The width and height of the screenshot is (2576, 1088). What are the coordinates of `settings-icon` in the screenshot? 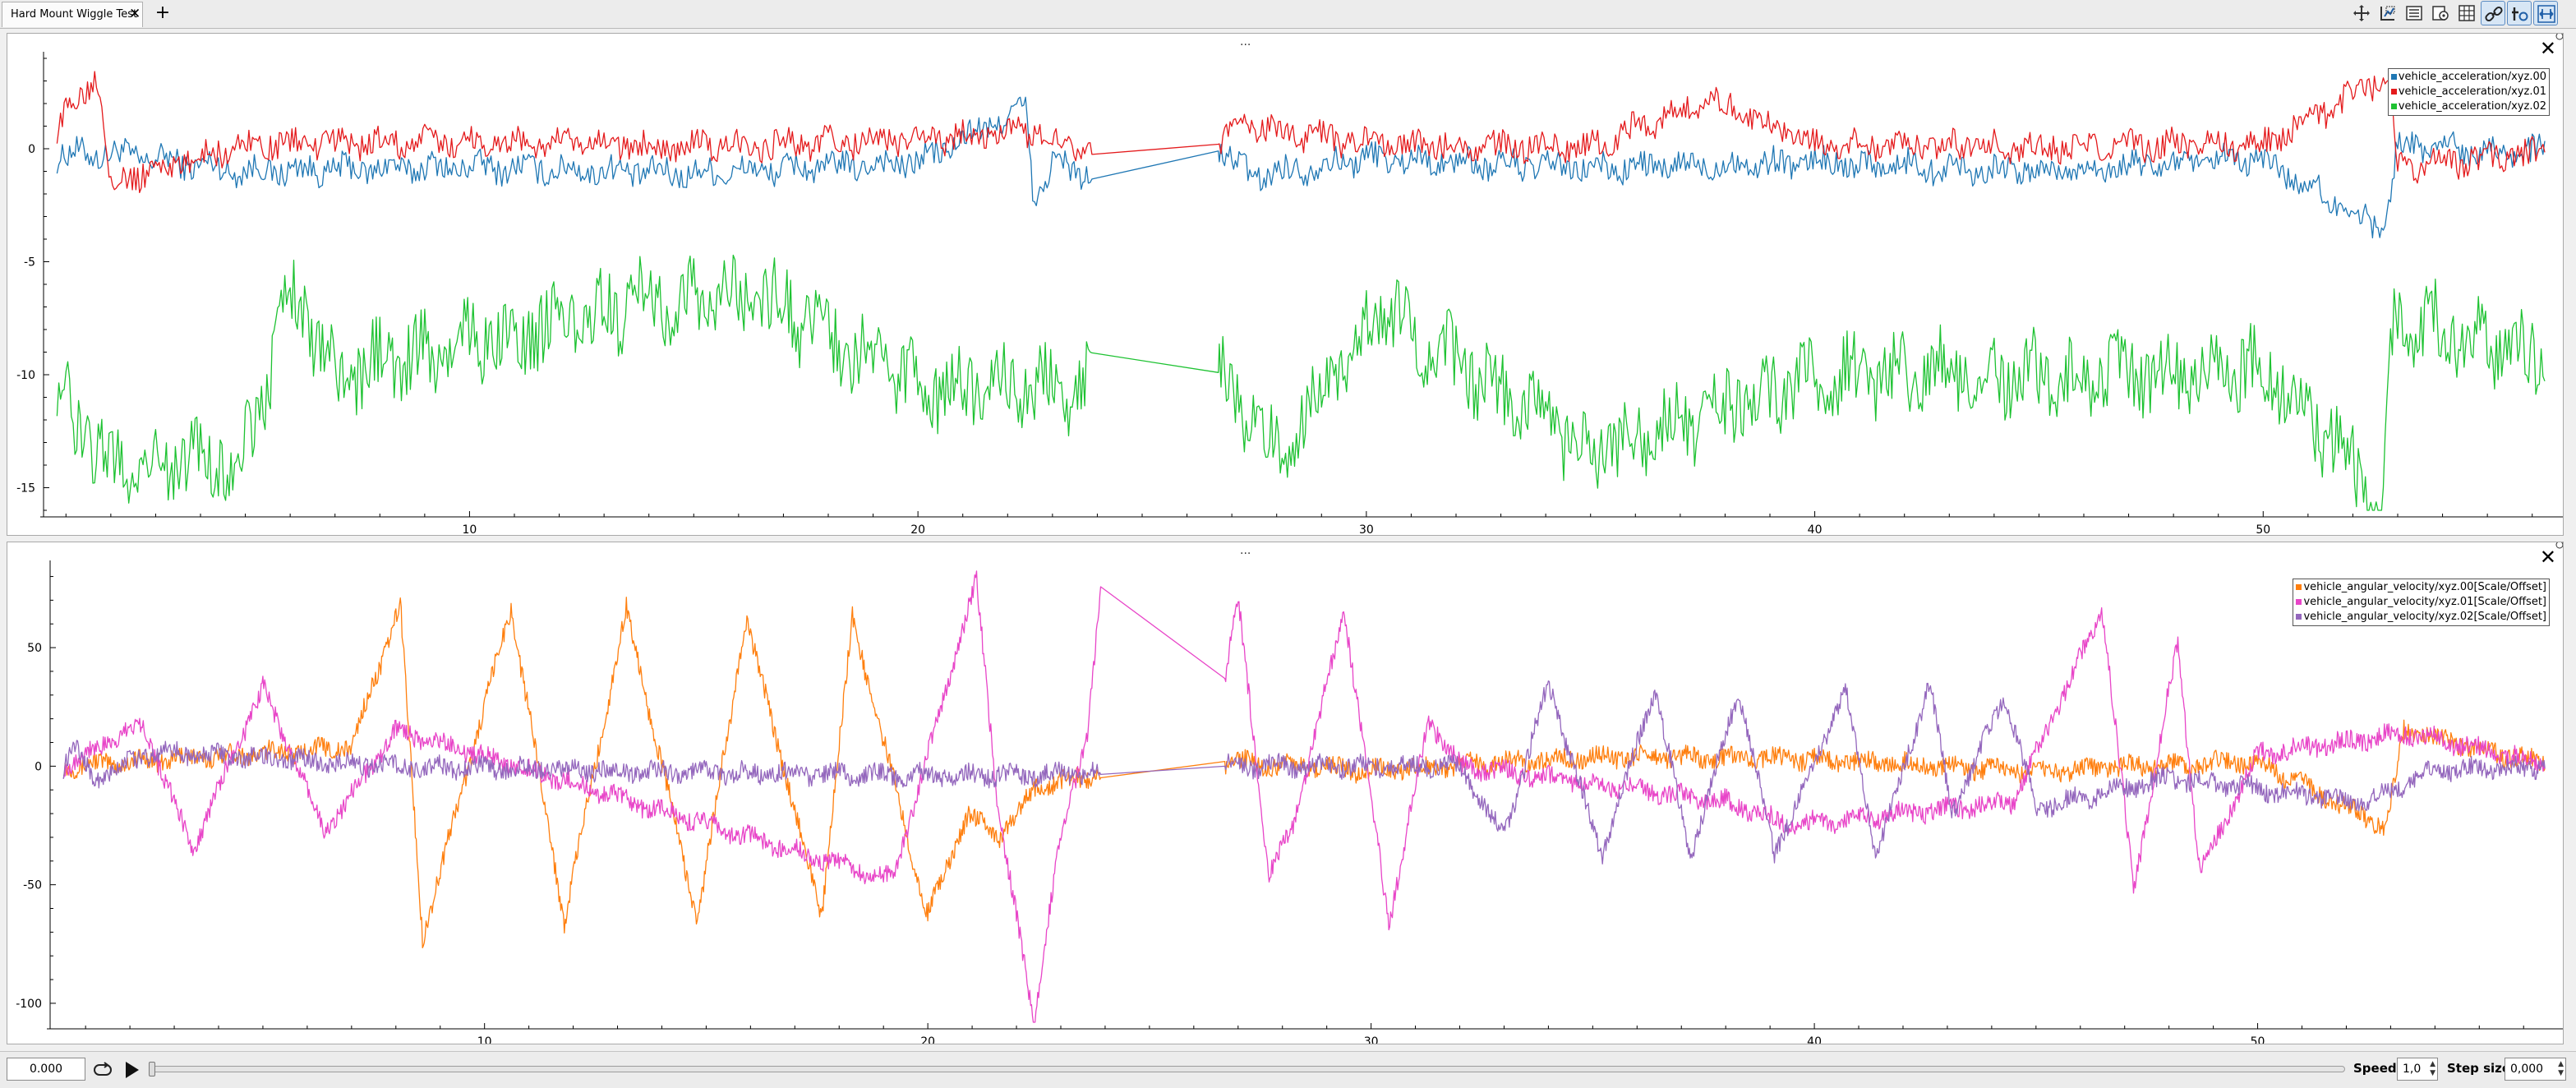 It's located at (2440, 13).